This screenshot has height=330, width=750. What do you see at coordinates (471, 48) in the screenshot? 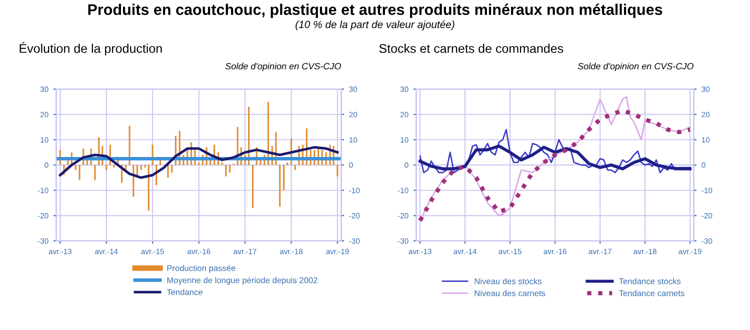
I see `chart-title: Stocks et carnets de commandes` at bounding box center [471, 48].